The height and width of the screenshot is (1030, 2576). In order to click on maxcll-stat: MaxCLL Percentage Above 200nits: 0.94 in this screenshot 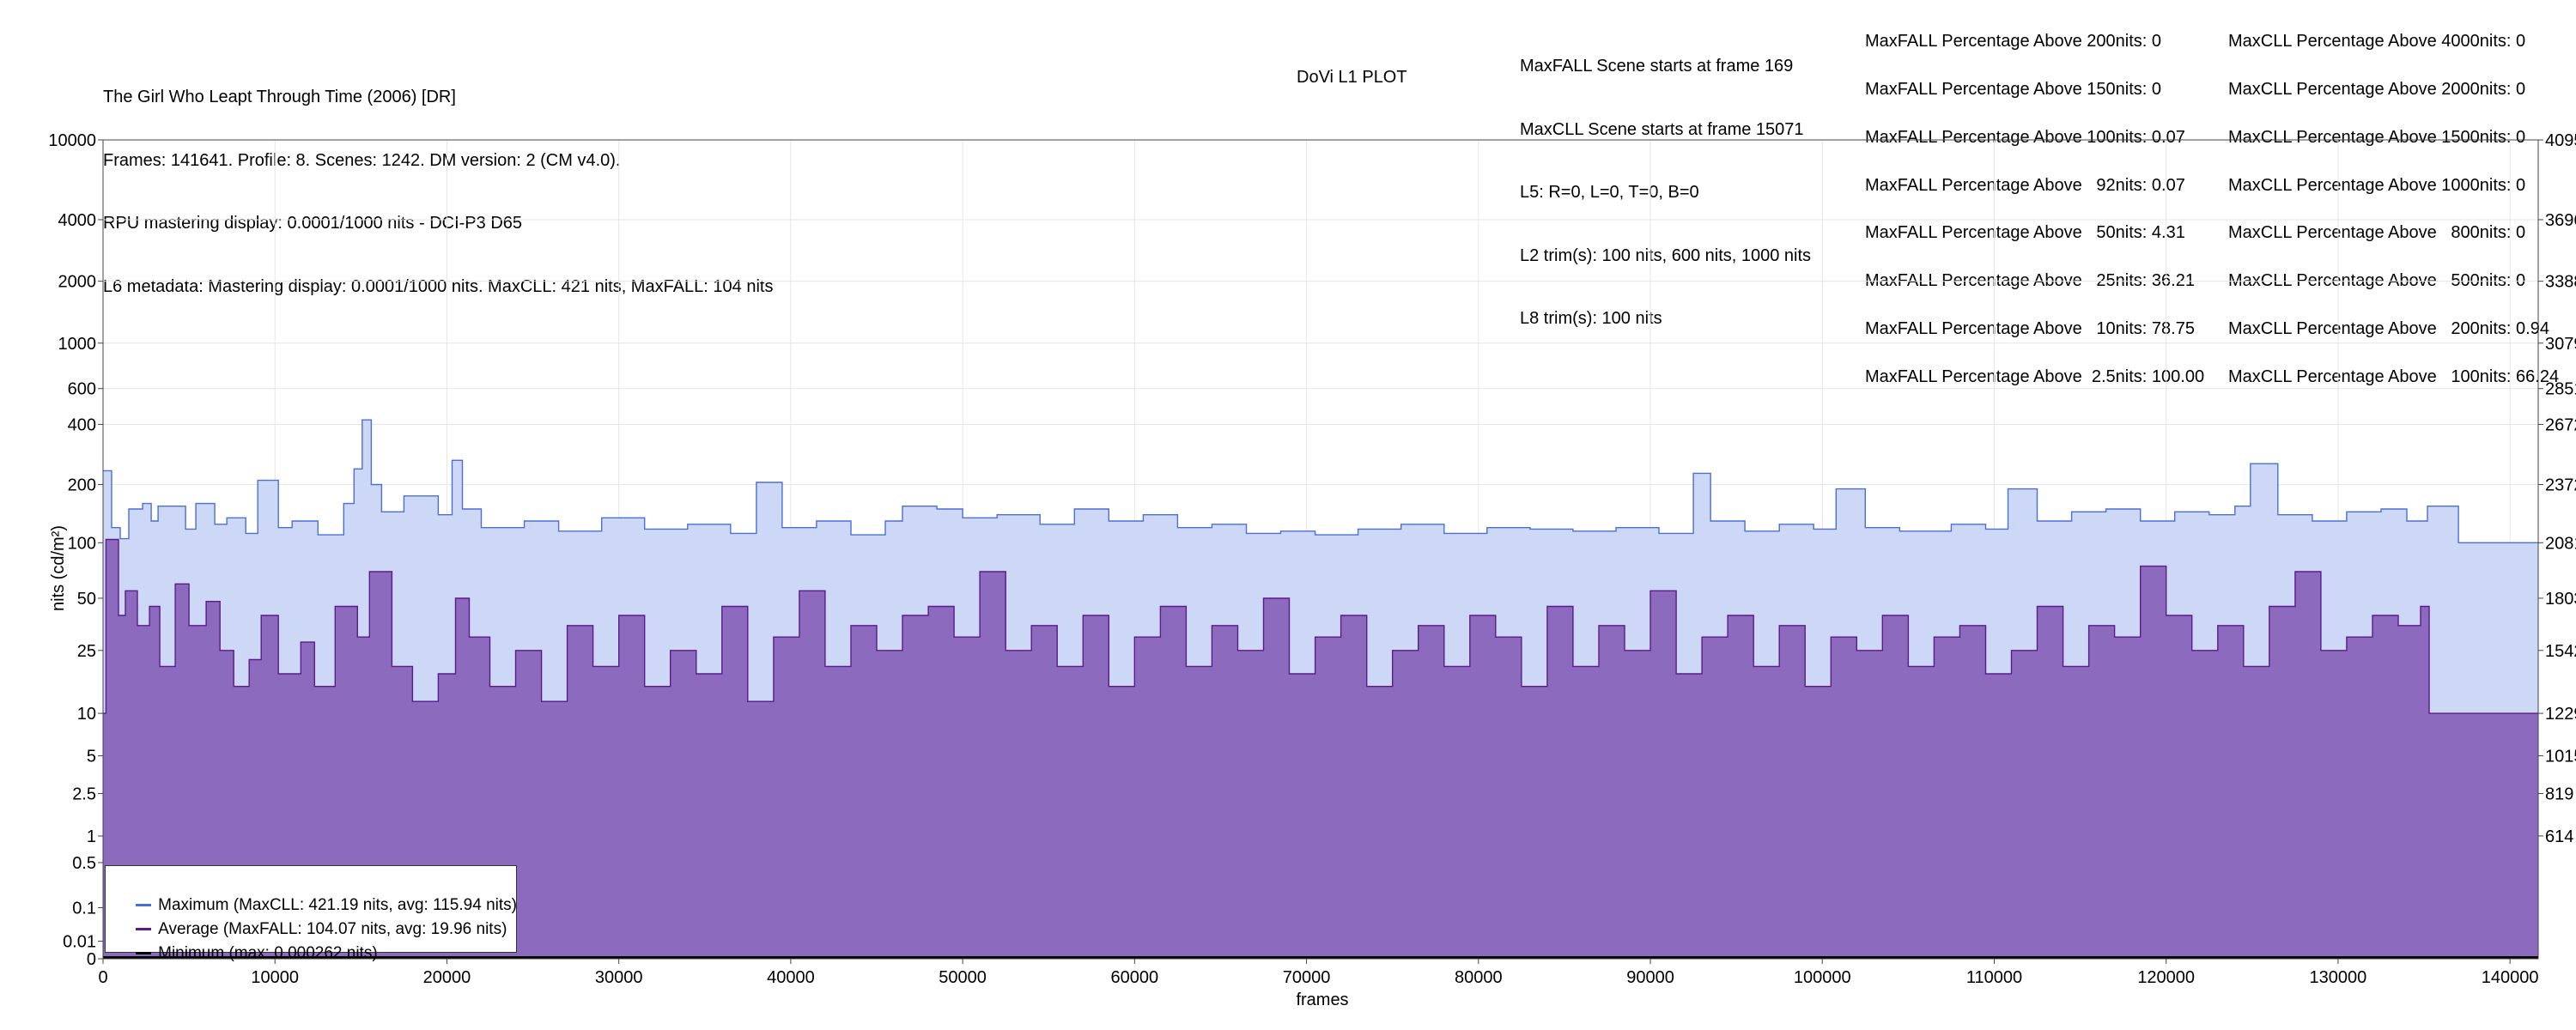, I will do `click(2389, 328)`.